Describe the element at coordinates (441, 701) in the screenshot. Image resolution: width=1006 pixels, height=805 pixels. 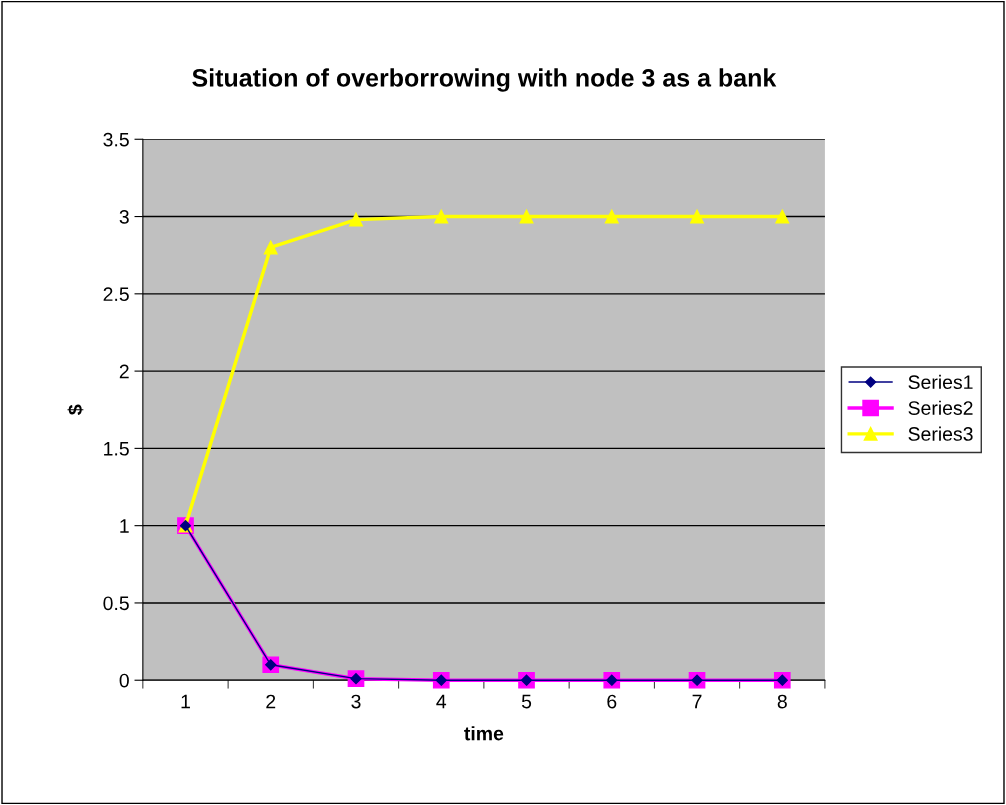
I see `x-tick-label: 4` at that location.